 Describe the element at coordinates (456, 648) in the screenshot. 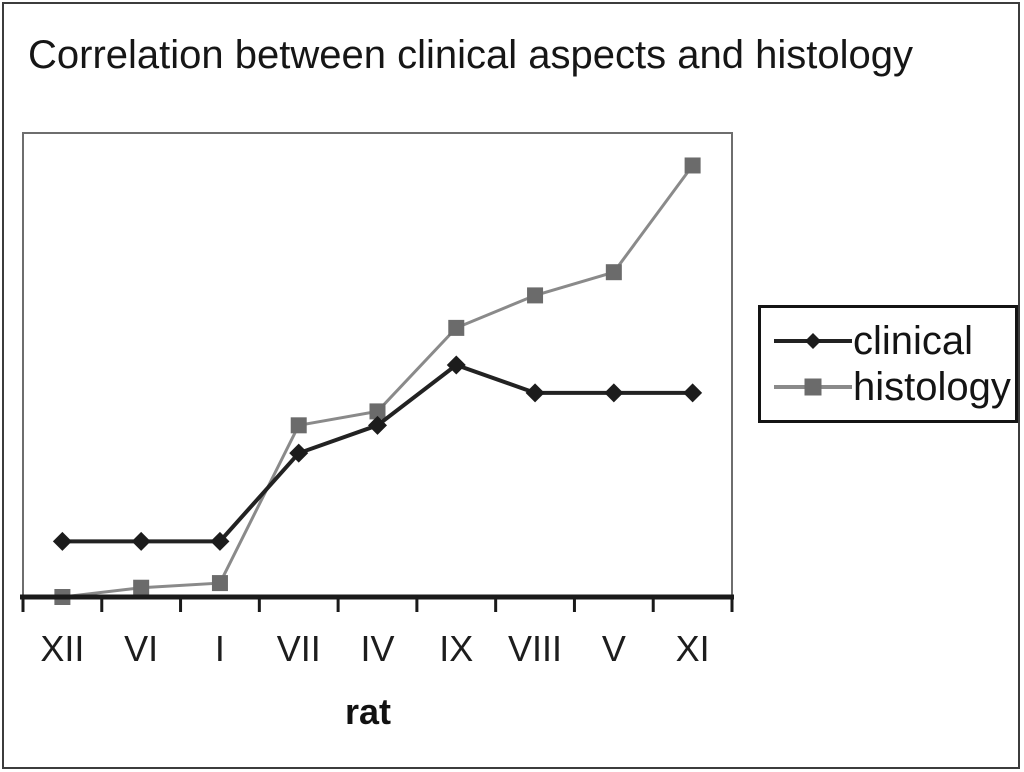

I see `x-axis-label-IX: IX` at that location.